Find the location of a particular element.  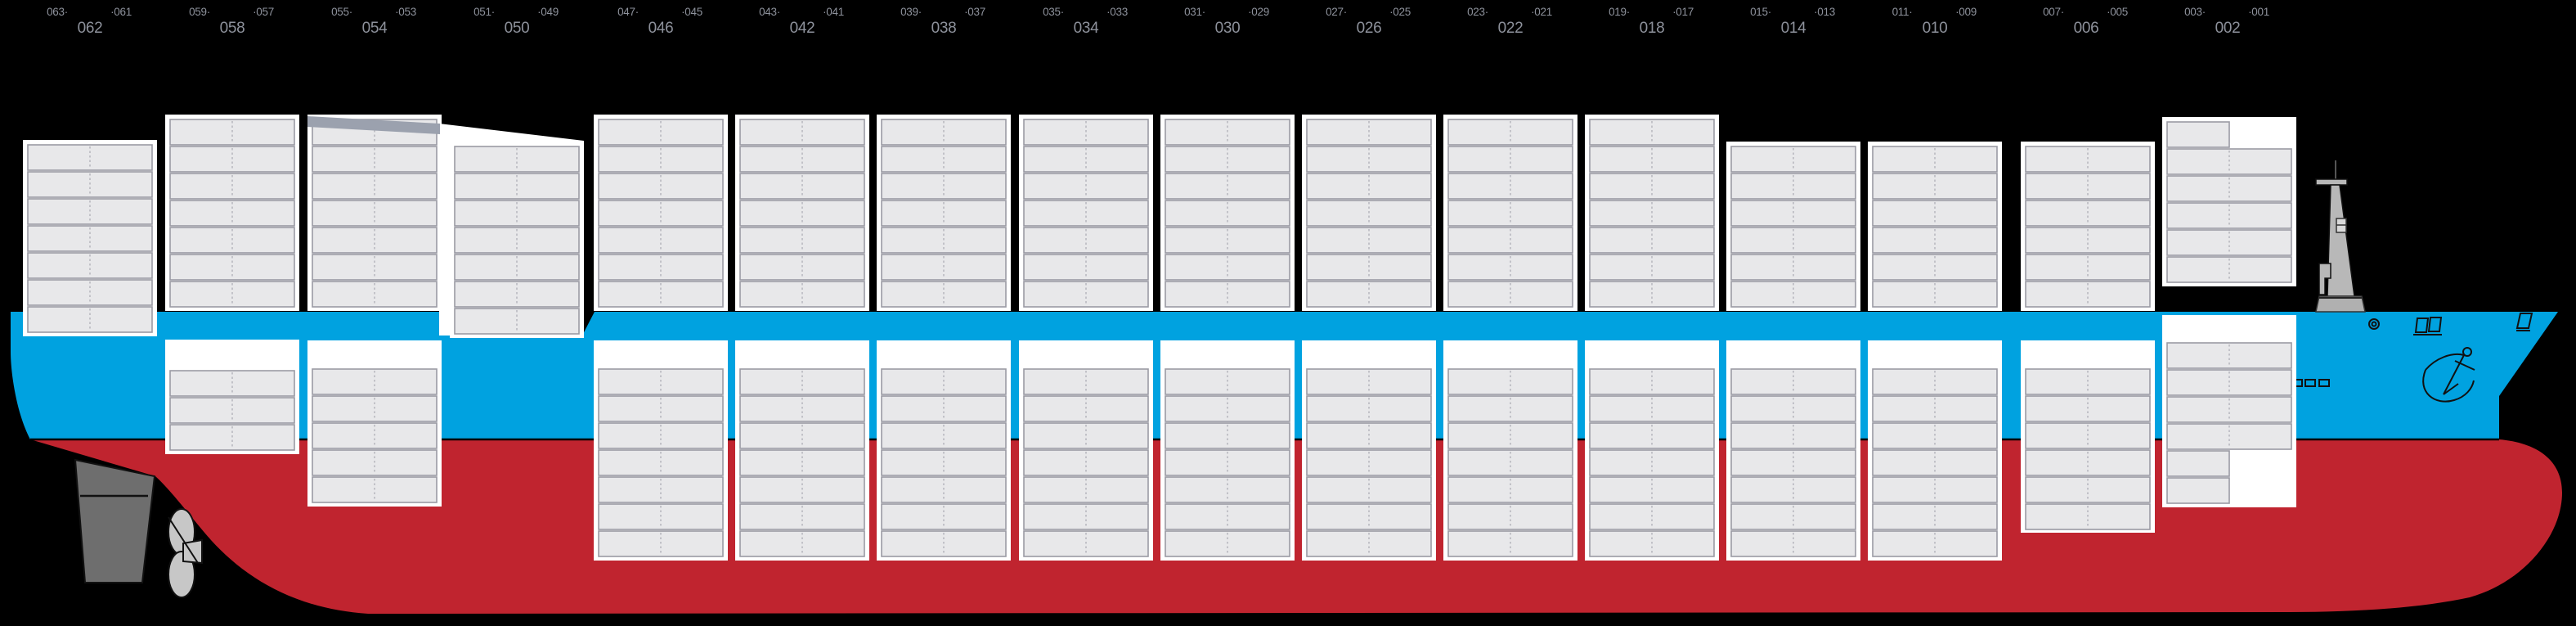

bay-014-below-deck-stack is located at coordinates (1793, 451).